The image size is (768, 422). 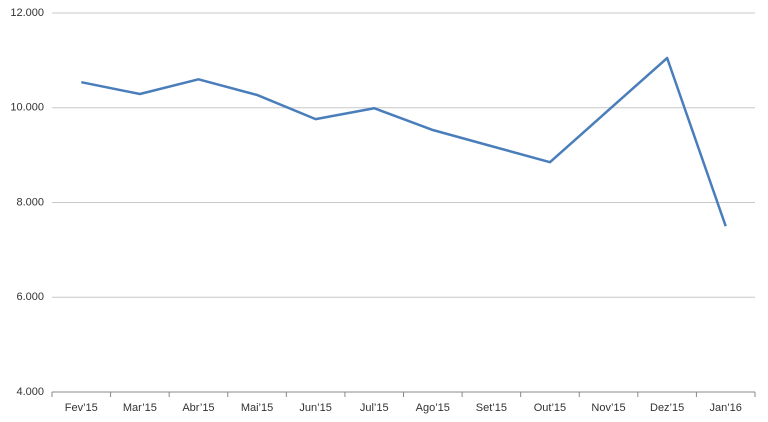 I want to click on x-tick-label: Fev’15, so click(x=81, y=408).